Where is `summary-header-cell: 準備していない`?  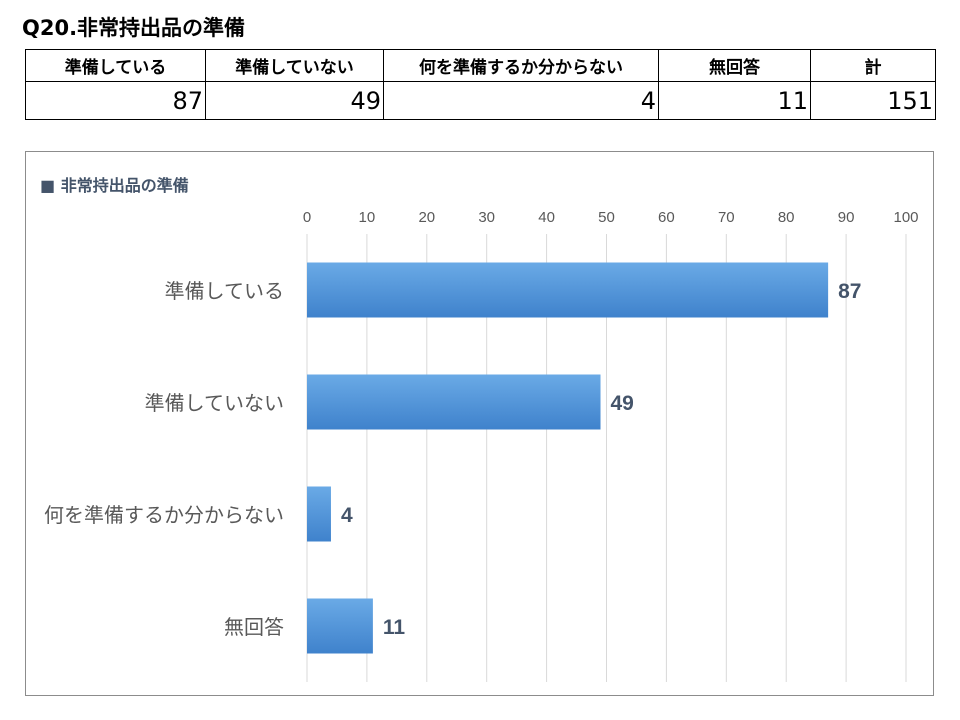
summary-header-cell: 準備していない is located at coordinates (294, 65).